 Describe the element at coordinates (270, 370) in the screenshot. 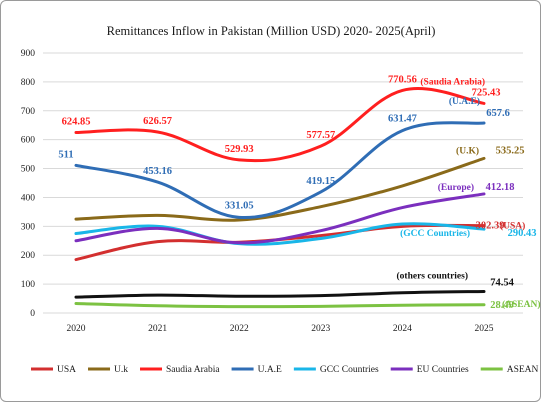

I see `legend-label: U.A.E` at that location.